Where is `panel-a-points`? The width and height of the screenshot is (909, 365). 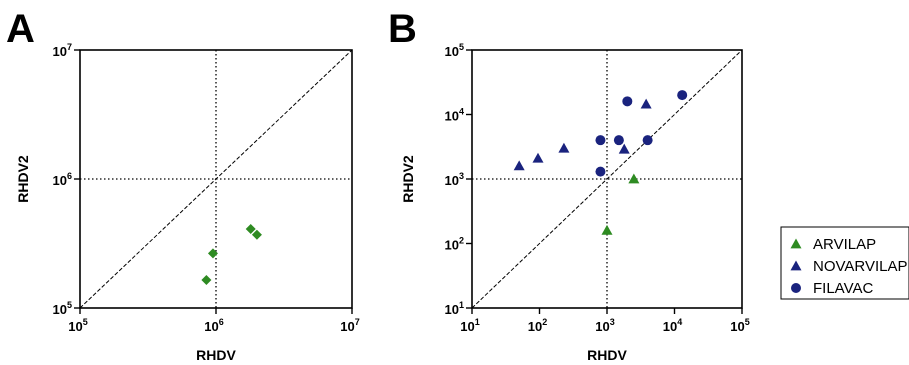 panel-a-points is located at coordinates (231, 254).